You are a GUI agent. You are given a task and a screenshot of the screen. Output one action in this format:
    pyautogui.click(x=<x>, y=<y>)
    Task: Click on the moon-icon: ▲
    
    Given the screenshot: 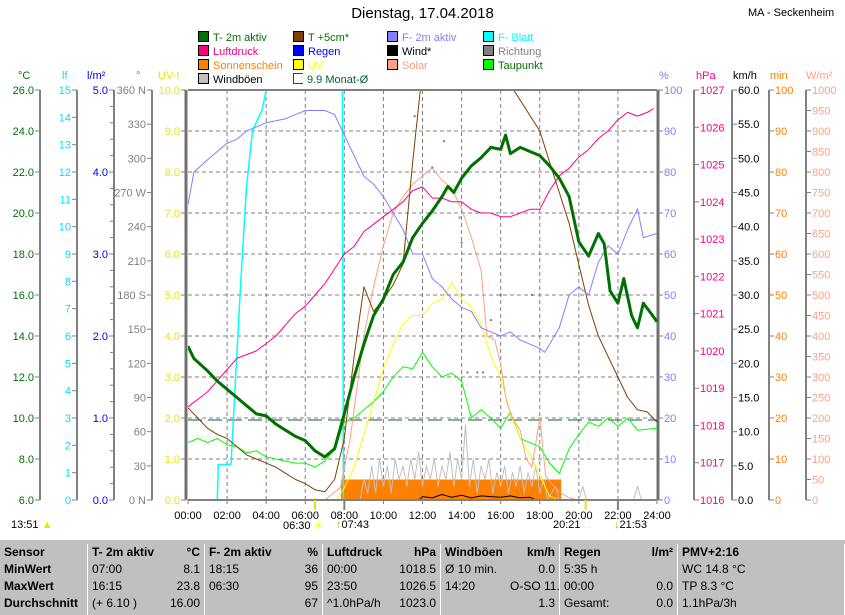 What is the action you would take?
    pyautogui.click(x=47, y=525)
    